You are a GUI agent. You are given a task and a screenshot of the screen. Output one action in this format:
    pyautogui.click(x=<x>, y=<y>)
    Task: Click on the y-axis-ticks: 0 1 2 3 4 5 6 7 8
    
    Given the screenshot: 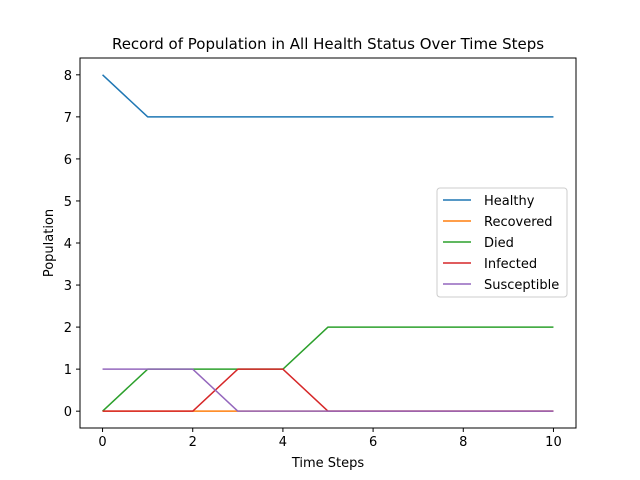 What is the action you would take?
    pyautogui.click(x=72, y=244)
    